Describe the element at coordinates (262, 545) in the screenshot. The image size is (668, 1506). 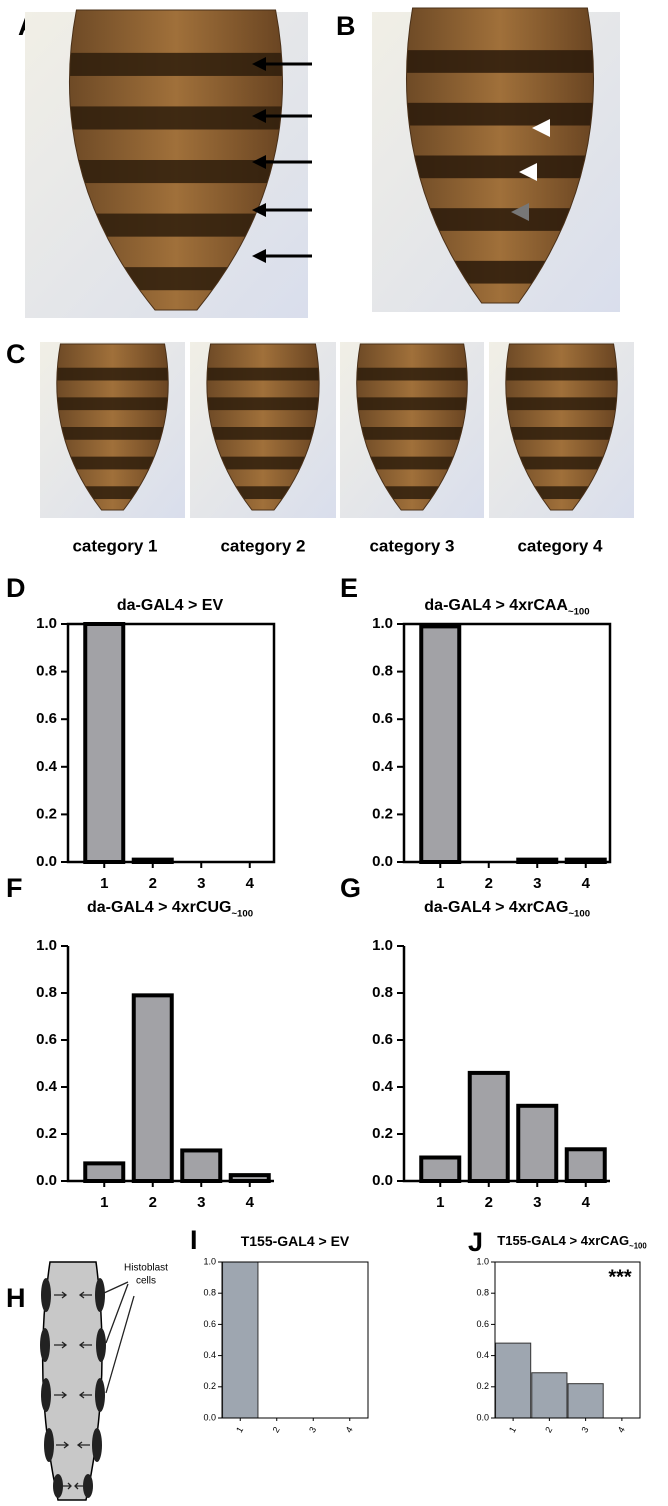
I see `category-caption: category 2` at that location.